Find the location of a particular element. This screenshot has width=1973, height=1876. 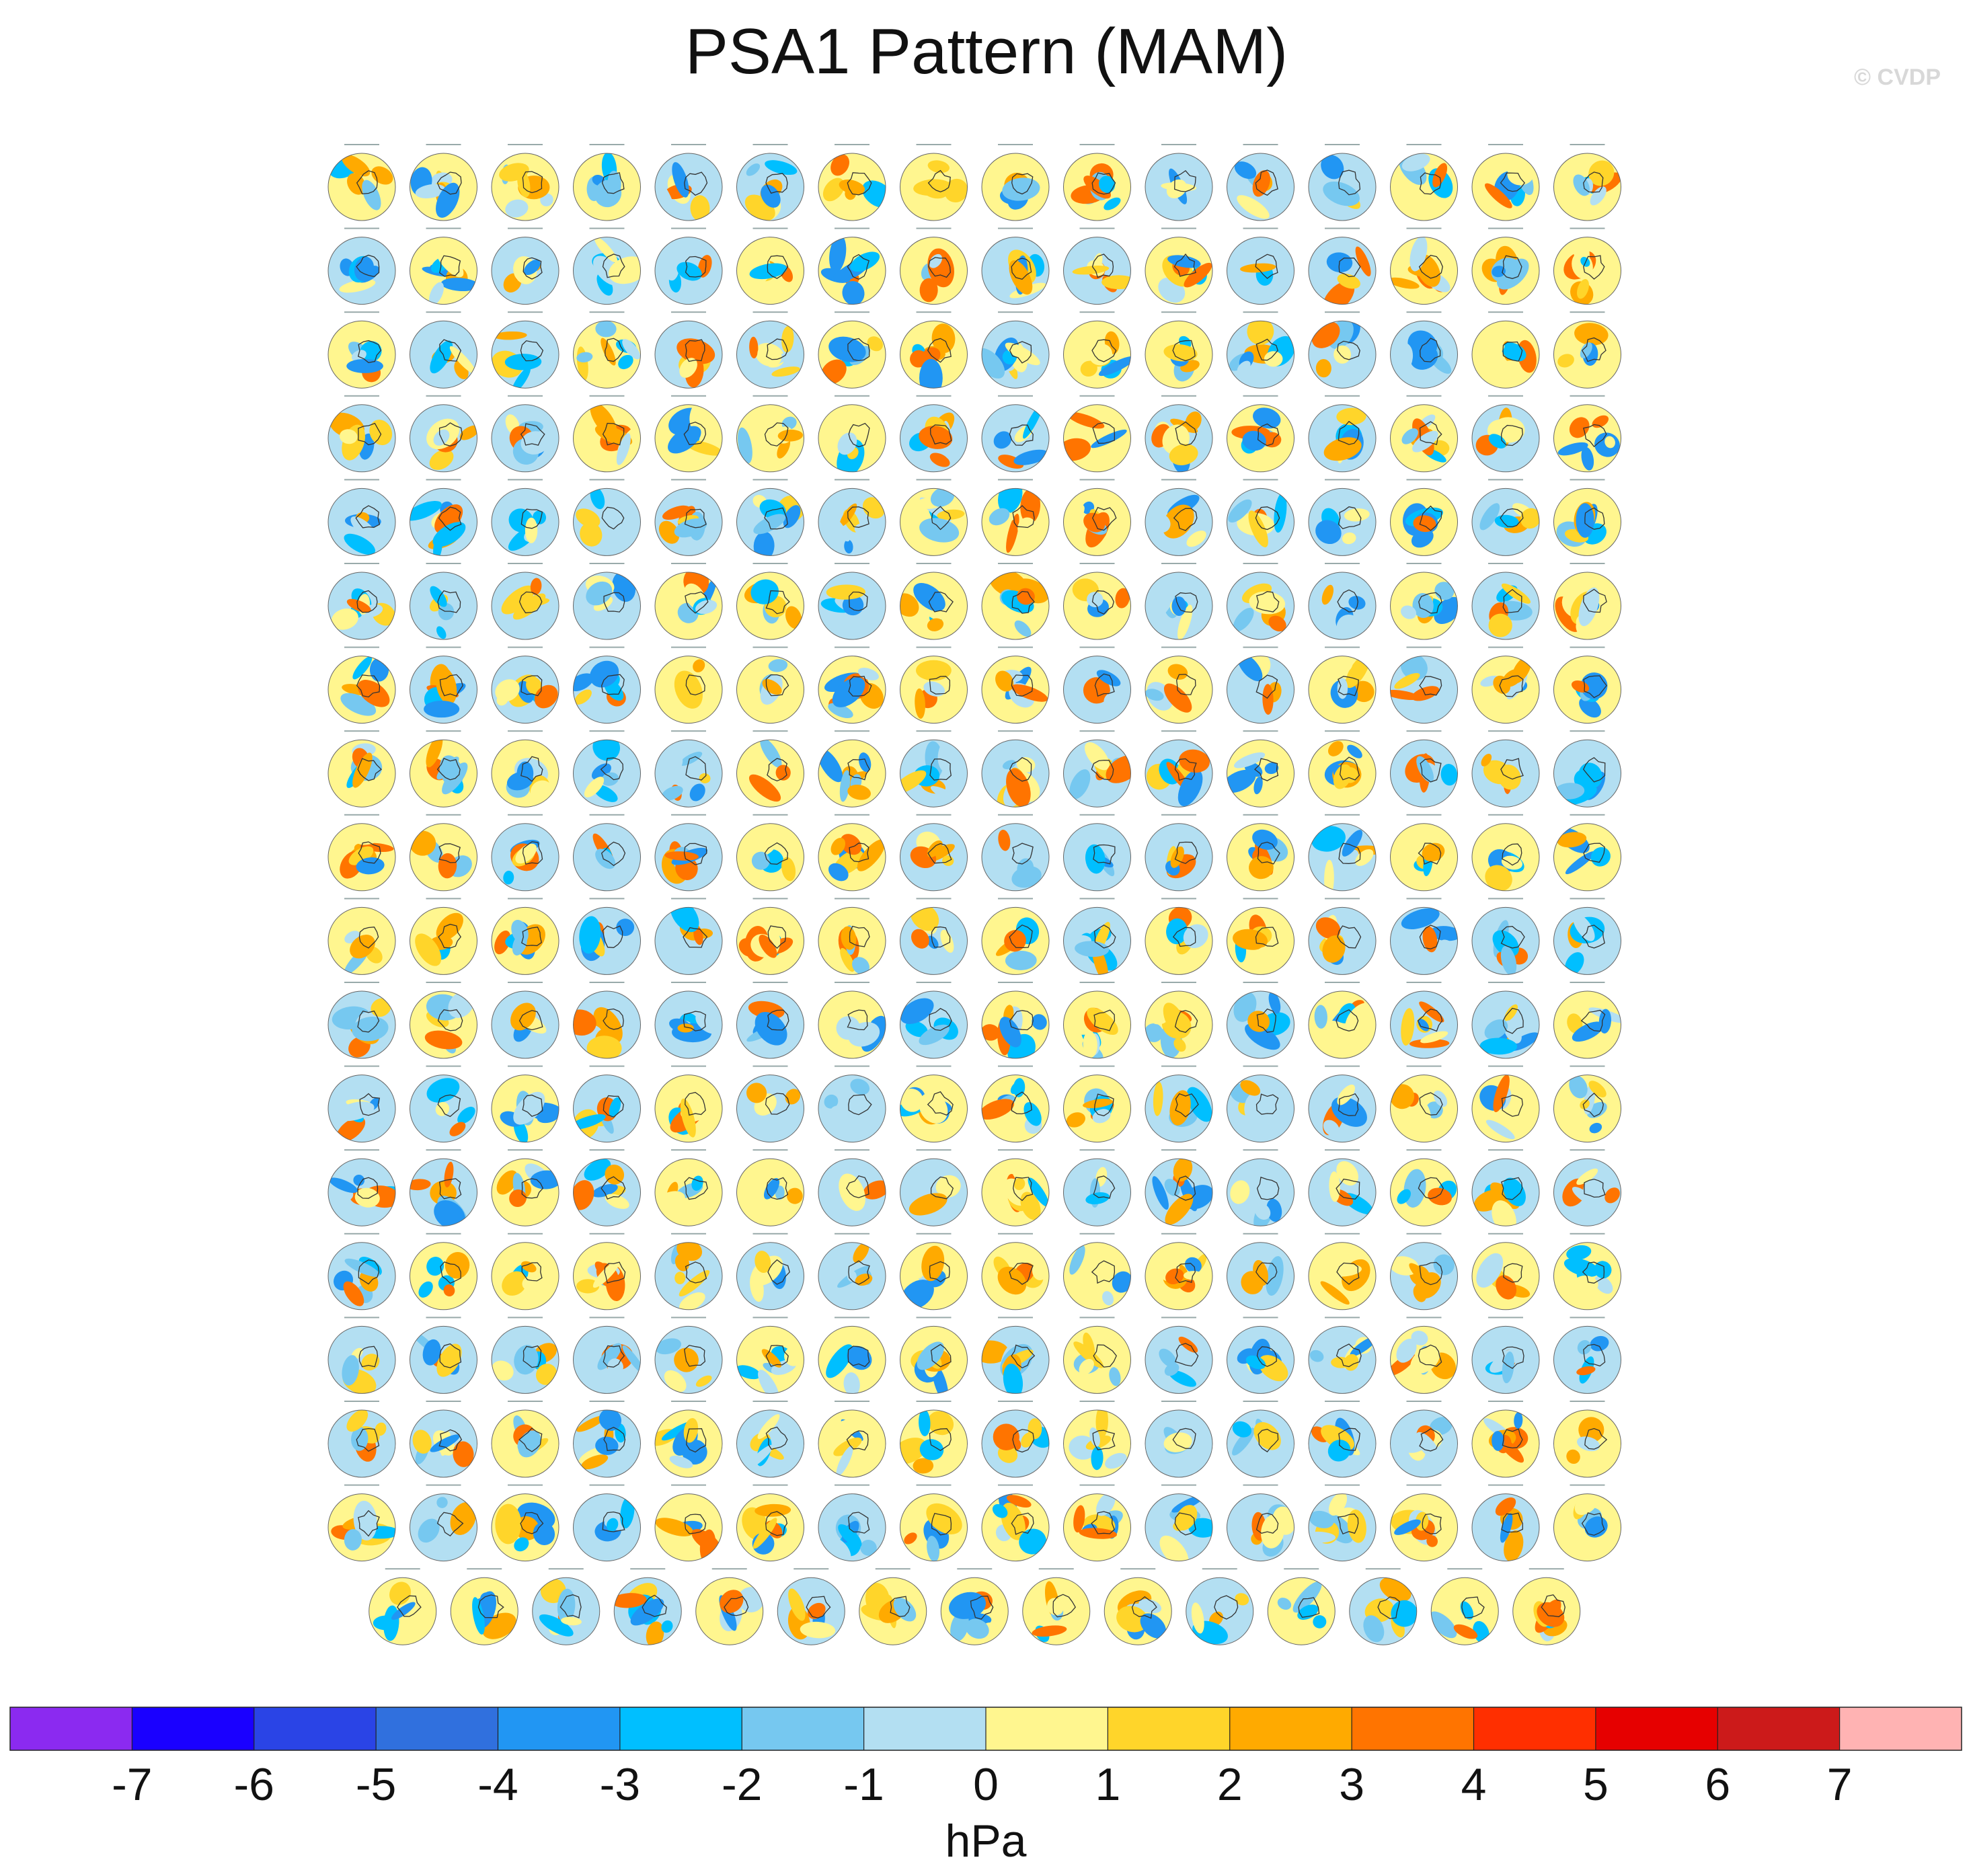

colorbar-tick-label: -1 is located at coordinates (864, 1784).